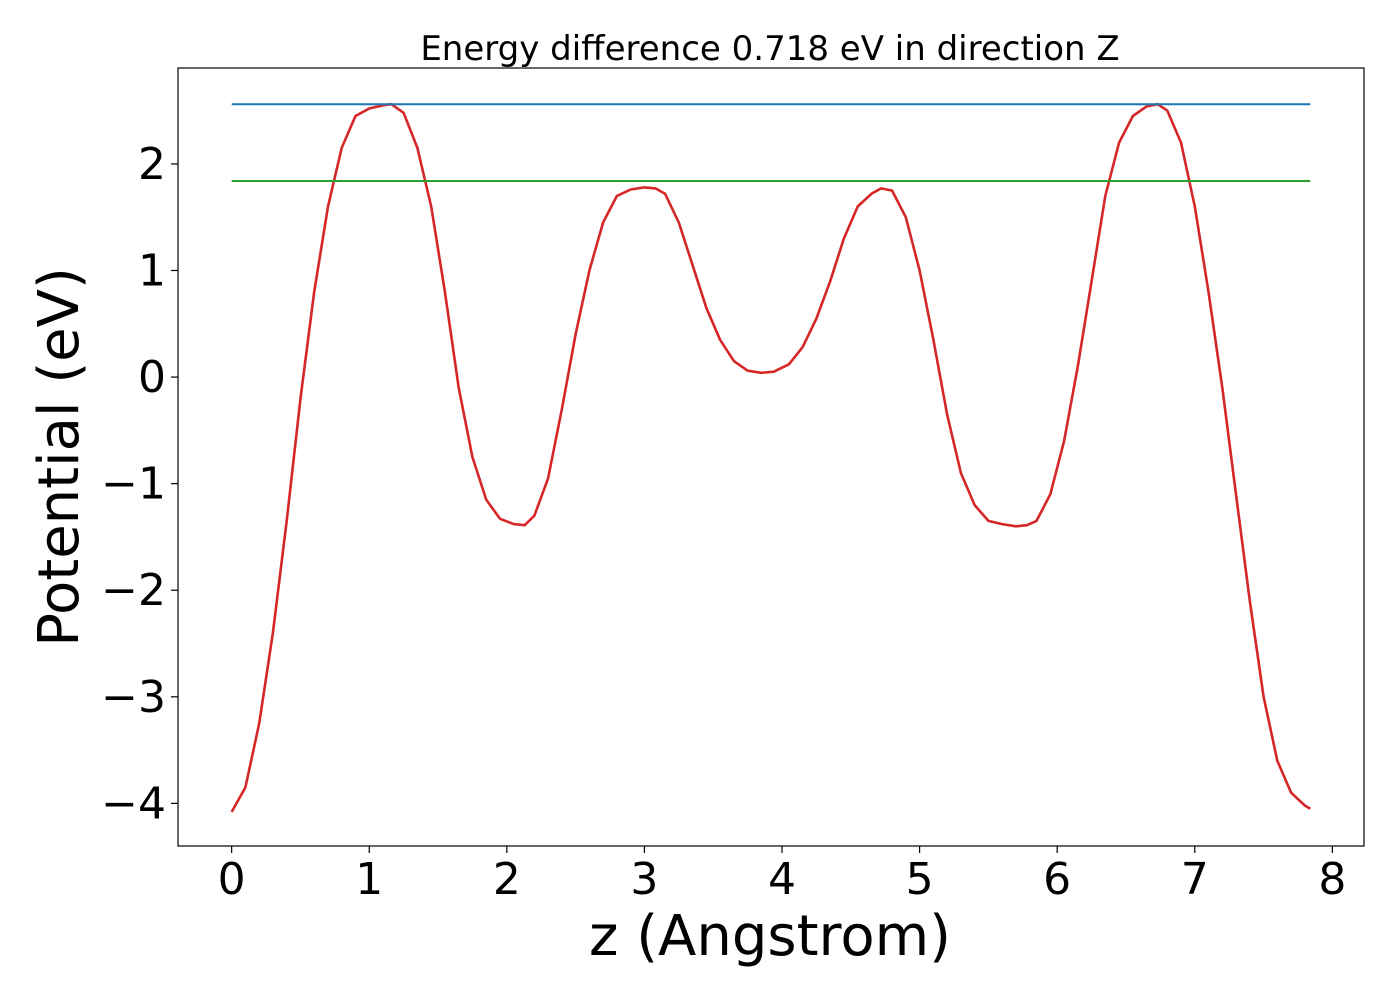 Image resolution: width=1400 pixels, height=1000 pixels. Describe the element at coordinates (1195, 879) in the screenshot. I see `x-tick-label: 7` at that location.